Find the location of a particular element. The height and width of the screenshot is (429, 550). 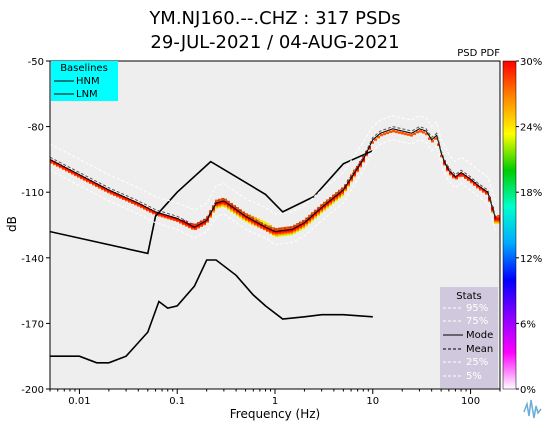

series-line-hnm is located at coordinates (212, 202).